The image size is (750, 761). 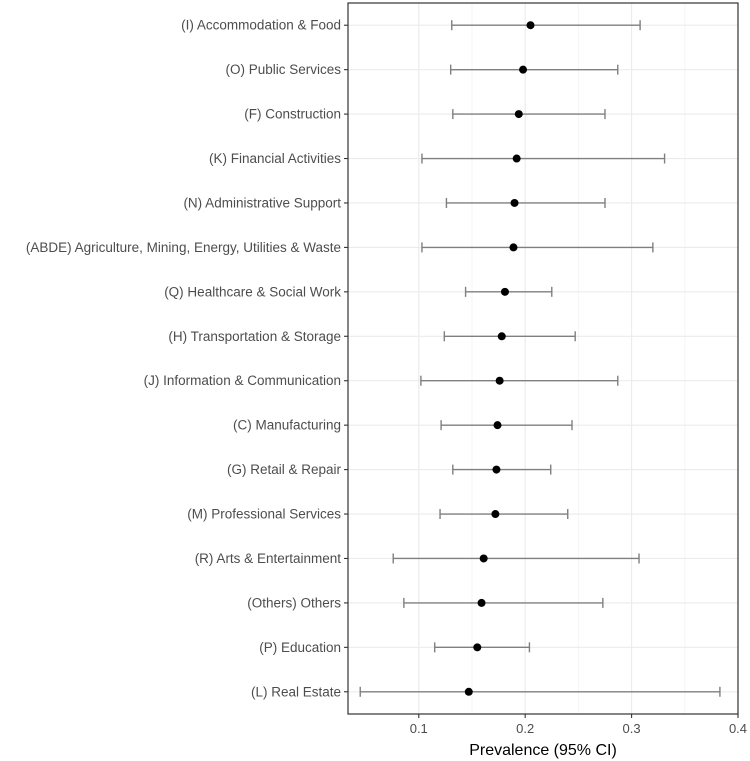 What do you see at coordinates (287, 425) in the screenshot?
I see `y-tick-label: (C) Manufacturing` at bounding box center [287, 425].